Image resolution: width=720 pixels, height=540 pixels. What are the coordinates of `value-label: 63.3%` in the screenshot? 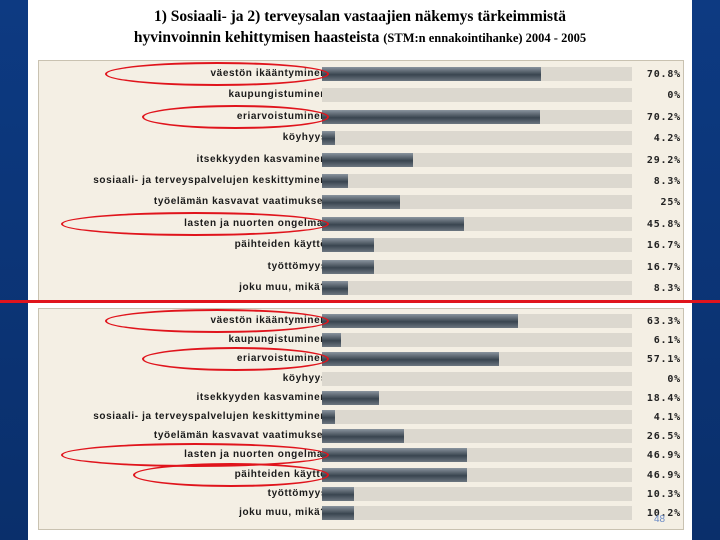 It's located at (663, 321).